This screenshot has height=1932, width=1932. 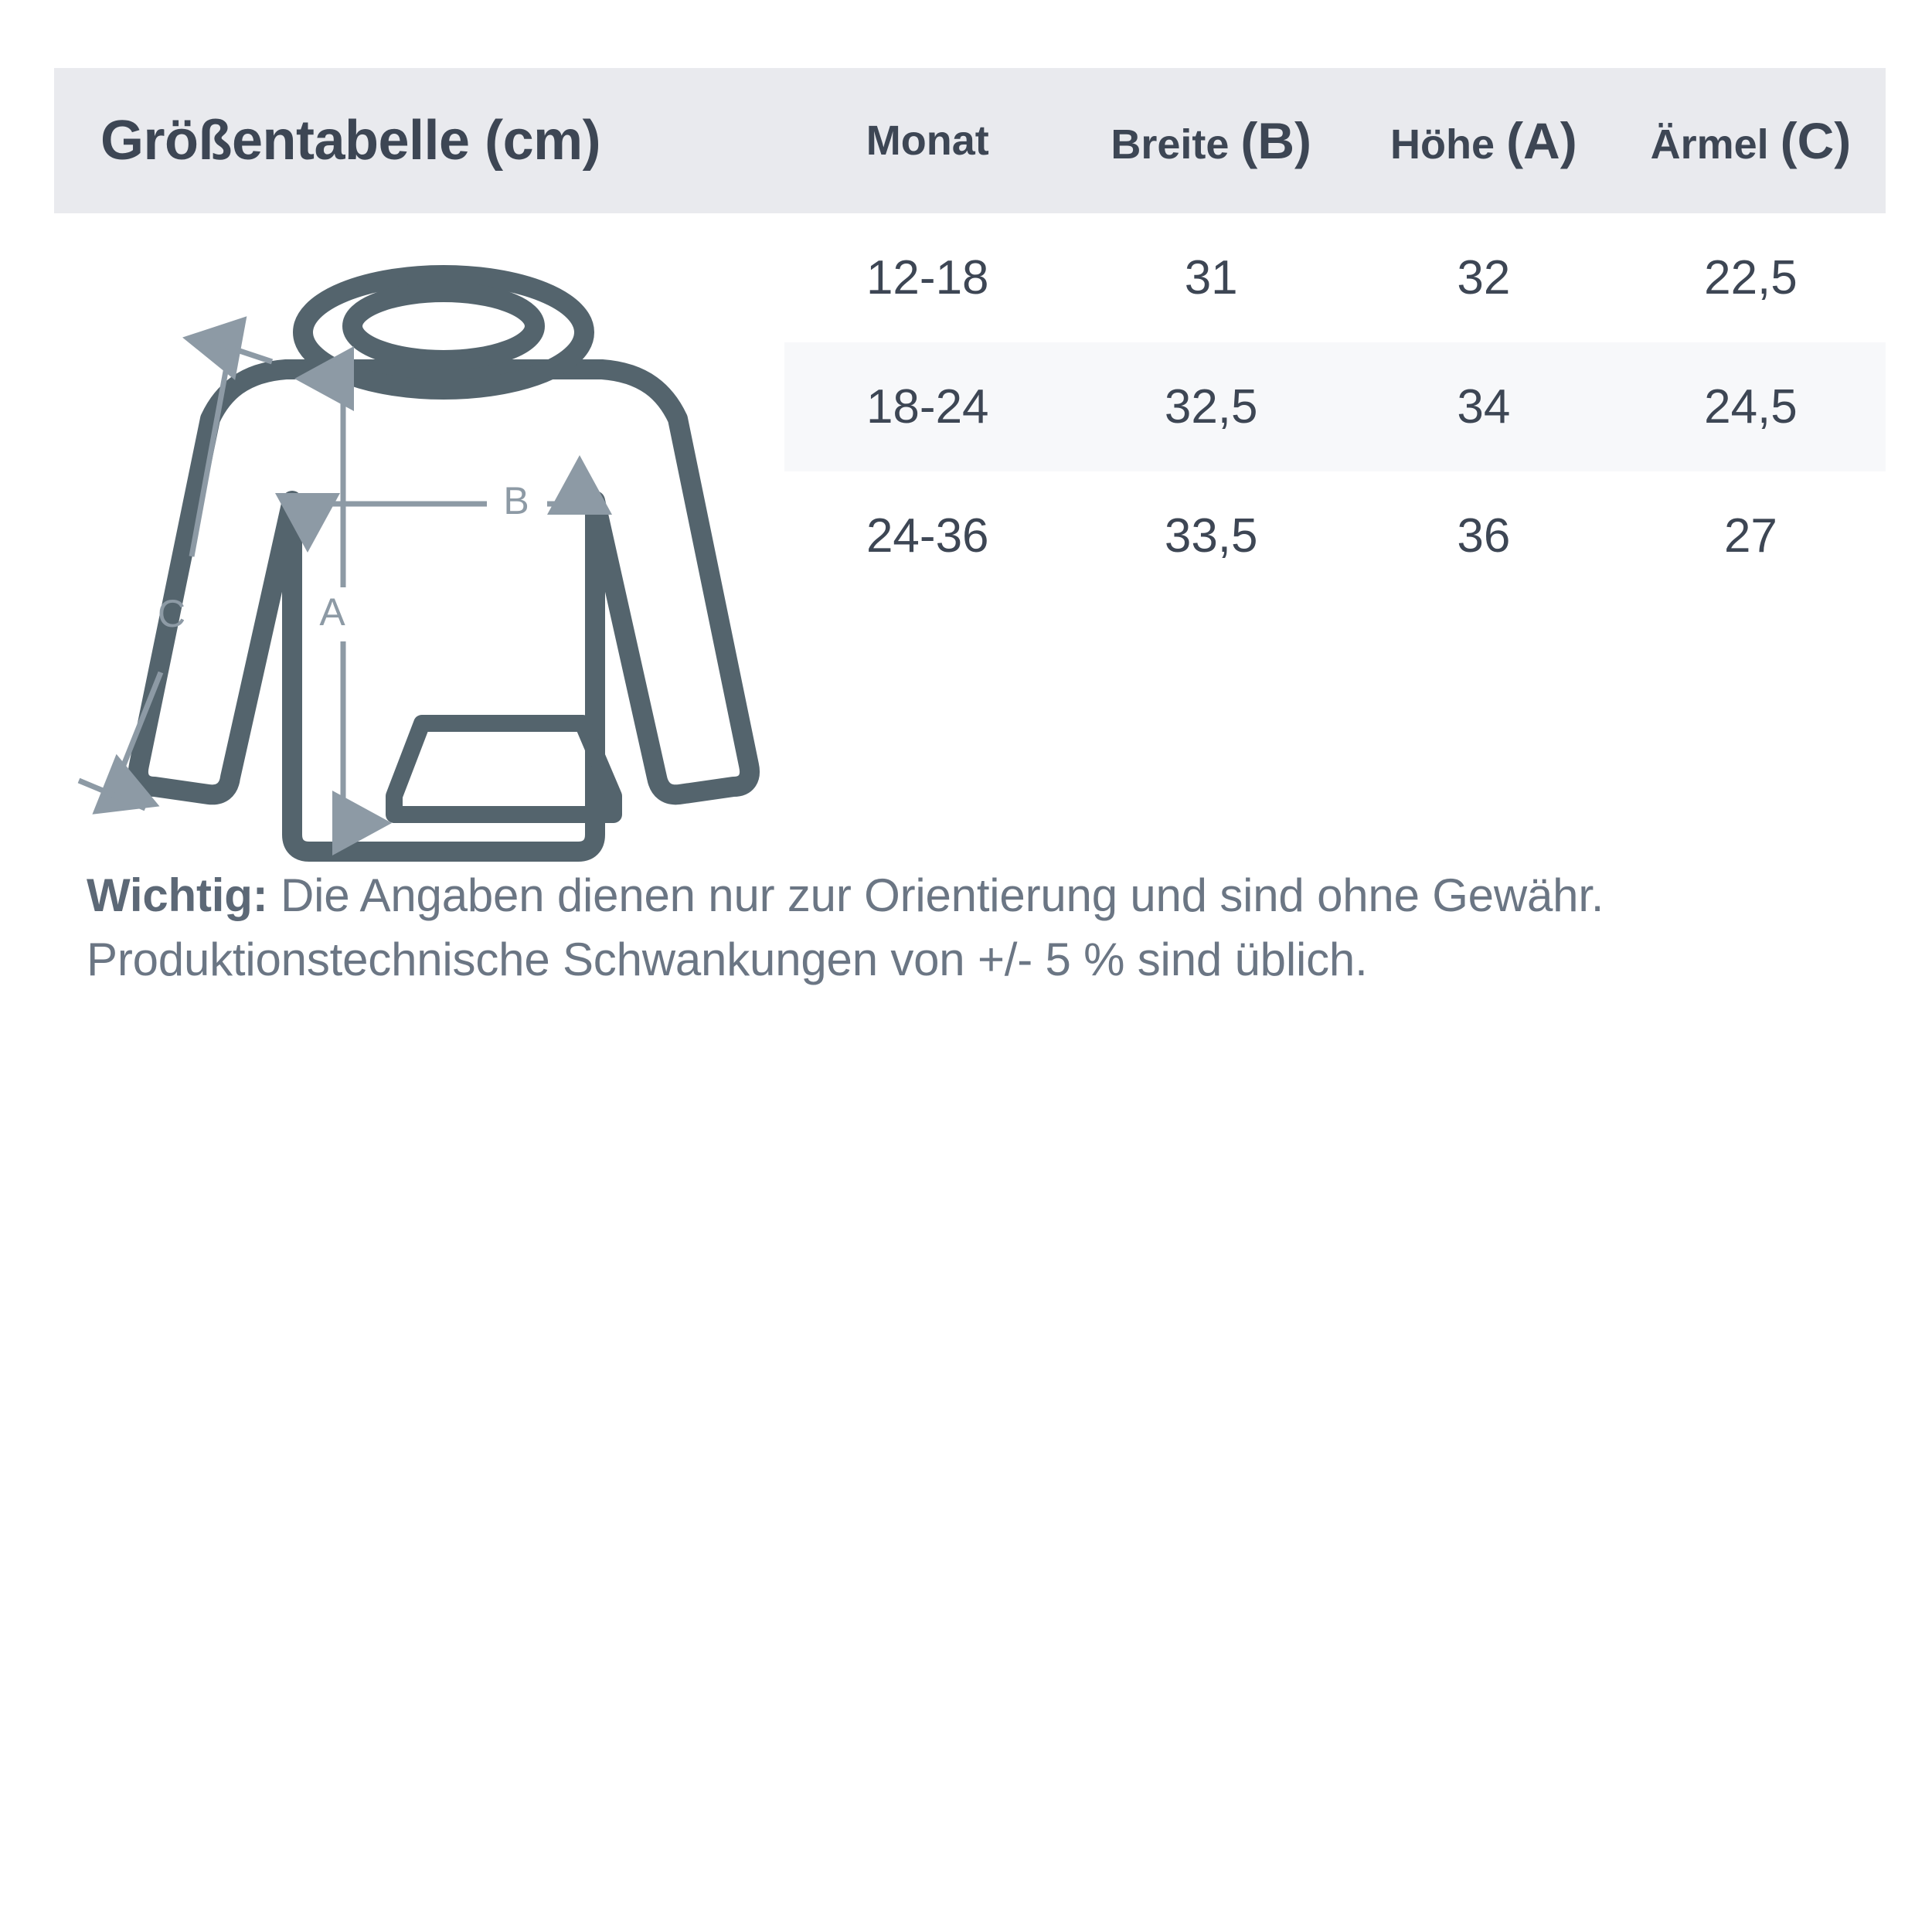 What do you see at coordinates (1751, 277) in the screenshot?
I see `cell-aermel: 22,5` at bounding box center [1751, 277].